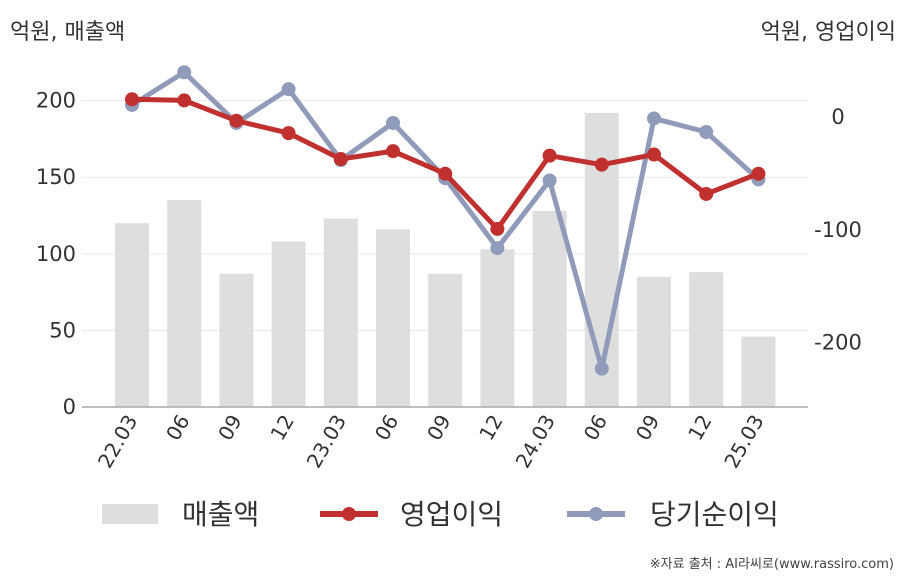 This screenshot has width=908, height=580. Describe the element at coordinates (56, 177) in the screenshot. I see `left-tick-label: 150` at that location.